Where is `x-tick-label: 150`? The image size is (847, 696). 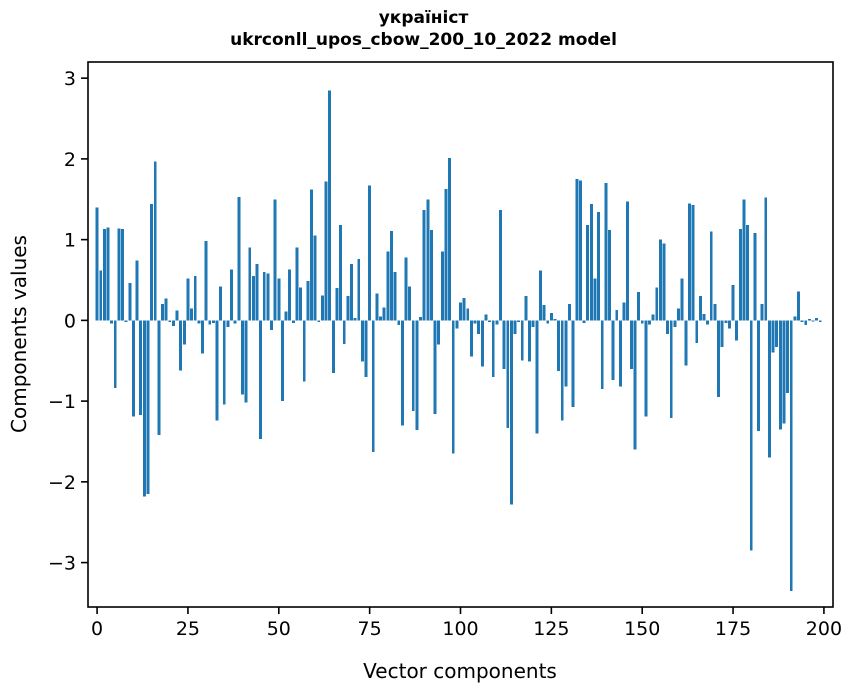
x-tick-label: 150 is located at coordinates (642, 629).